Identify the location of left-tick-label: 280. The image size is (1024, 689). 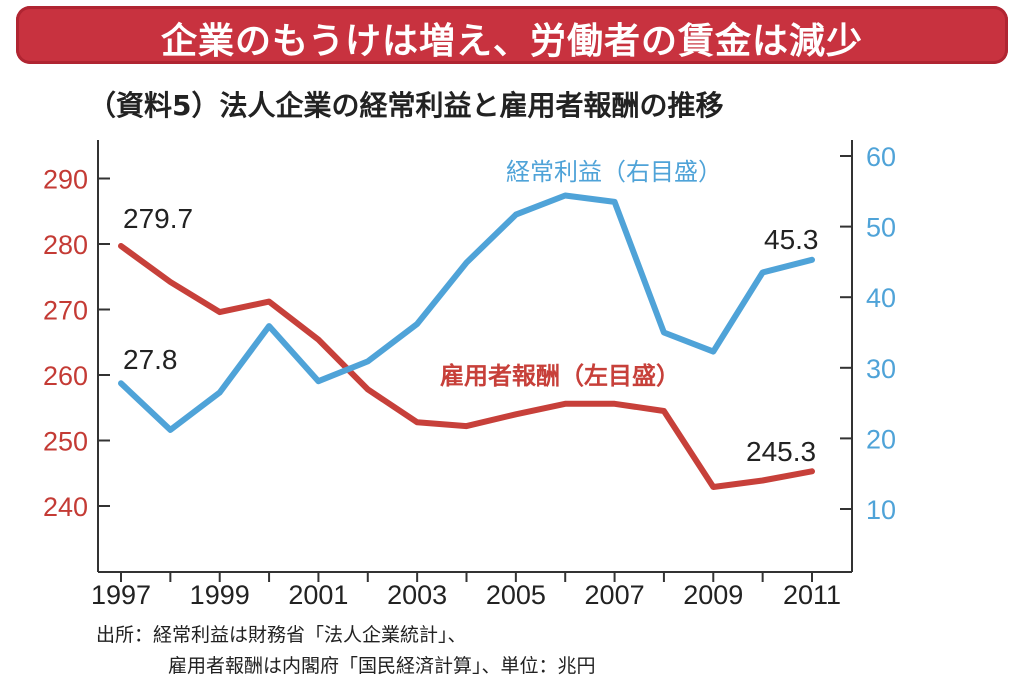
(65, 245).